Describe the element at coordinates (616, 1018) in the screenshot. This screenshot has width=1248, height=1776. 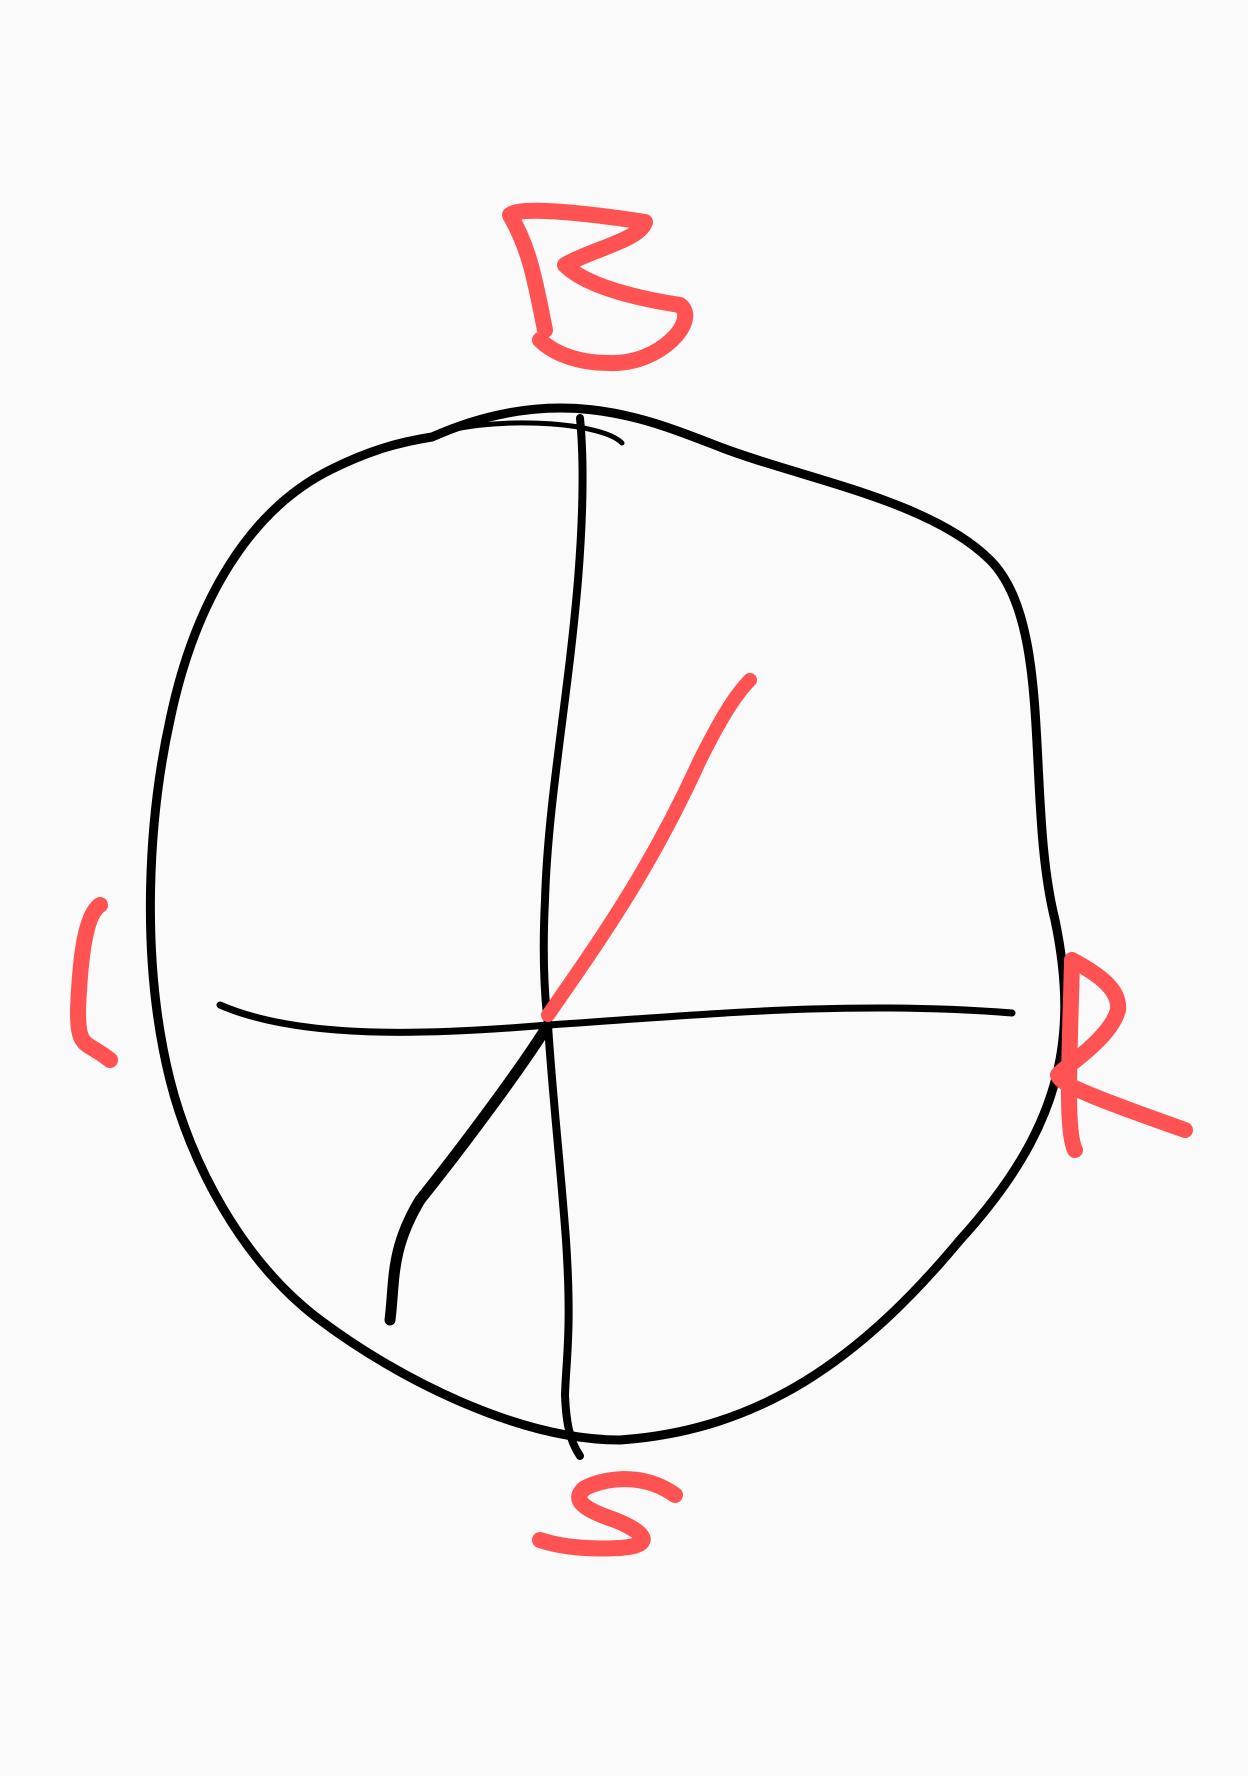
I see `horizontal-axis-line` at that location.